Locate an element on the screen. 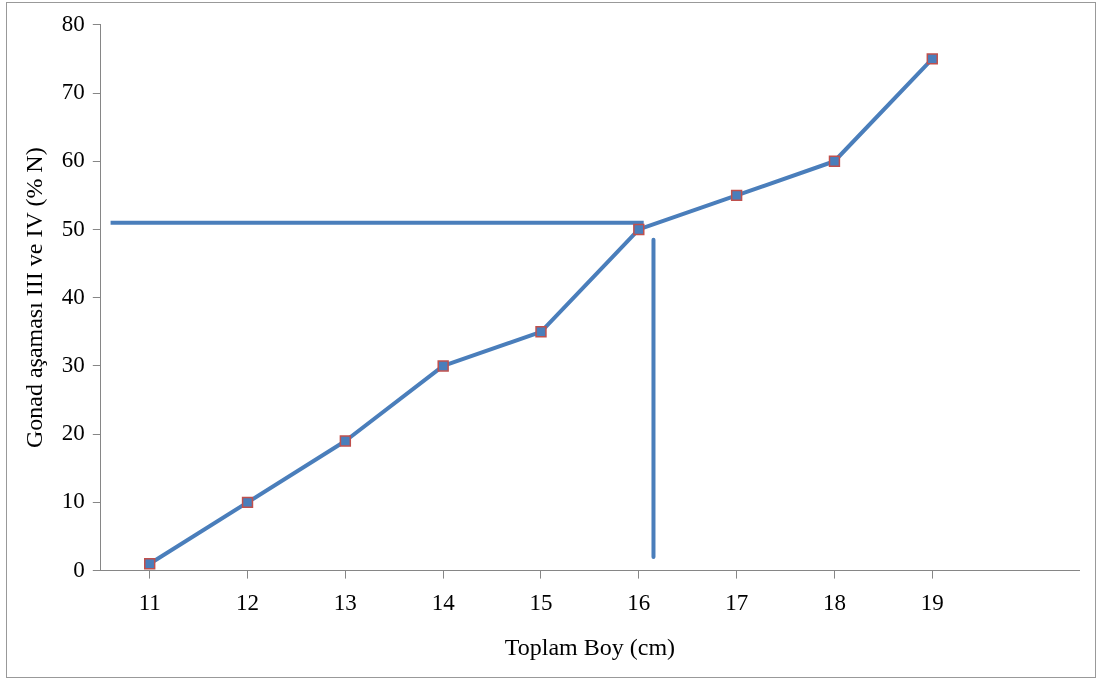 This screenshot has width=1102, height=684. x-tick-label: 11 is located at coordinates (149, 603).